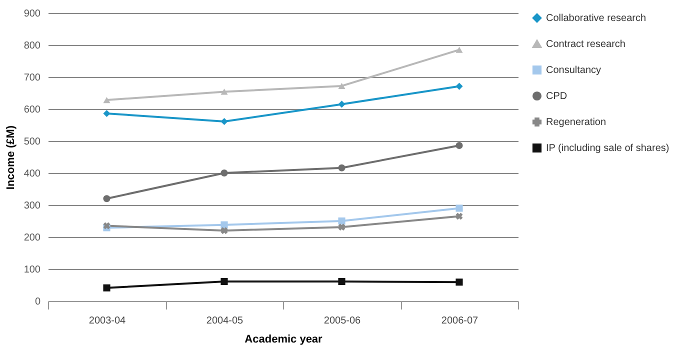 The image size is (674, 348). What do you see at coordinates (32, 206) in the screenshot?
I see `y-tick-label: 300` at bounding box center [32, 206].